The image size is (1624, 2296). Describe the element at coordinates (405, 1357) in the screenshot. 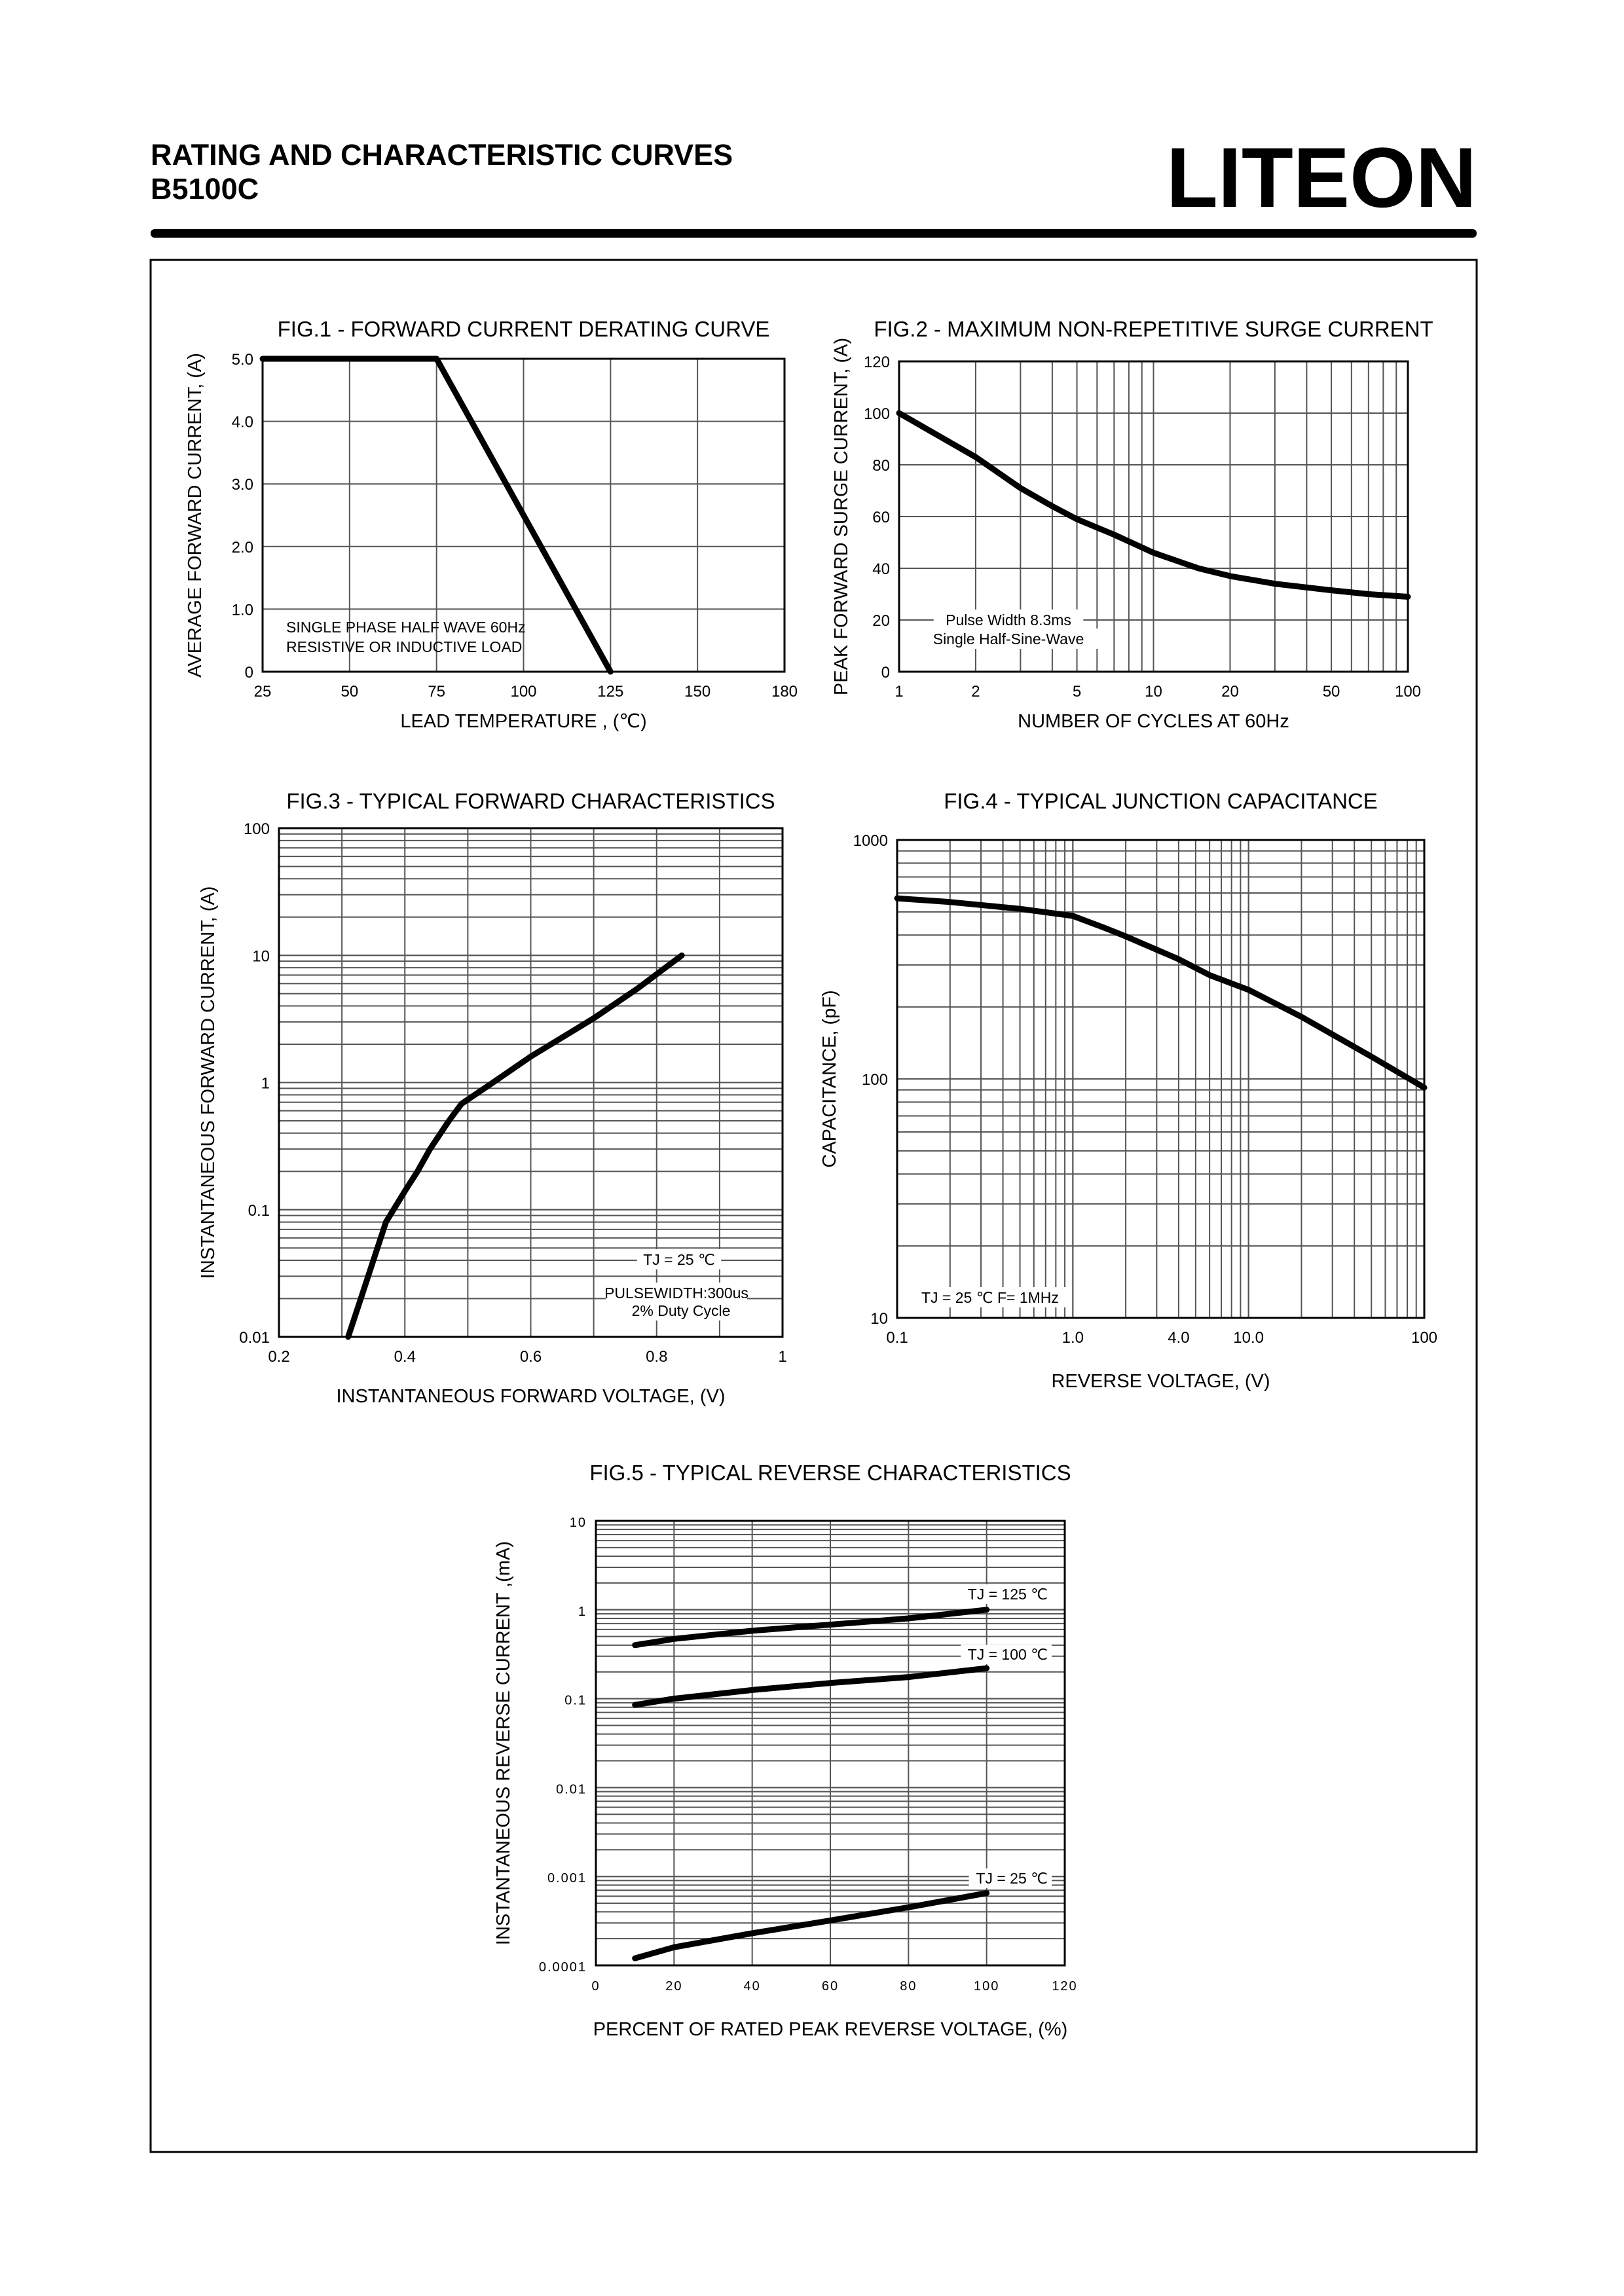

I see `x-tick-label: 0.4` at that location.